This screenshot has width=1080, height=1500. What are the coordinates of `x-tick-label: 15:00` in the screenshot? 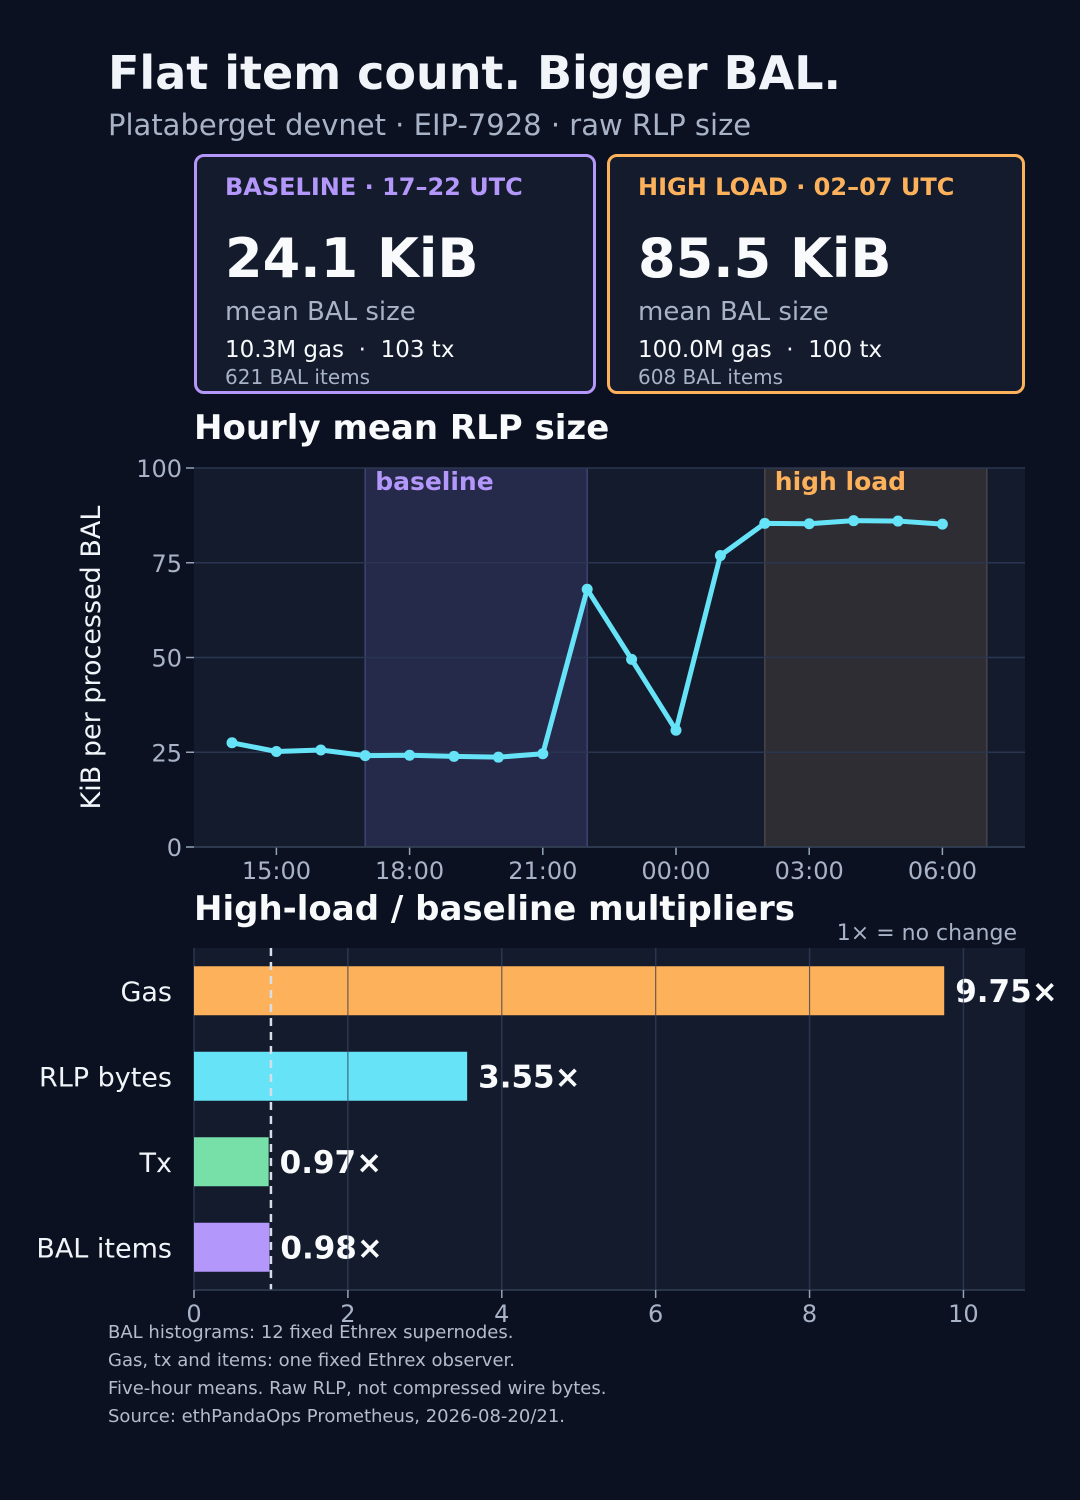 It's located at (276, 871).